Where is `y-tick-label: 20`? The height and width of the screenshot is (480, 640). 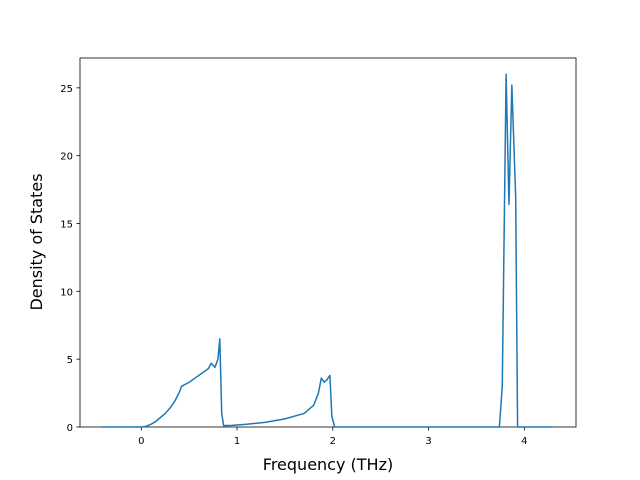 y-tick-label: 20 is located at coordinates (66, 157).